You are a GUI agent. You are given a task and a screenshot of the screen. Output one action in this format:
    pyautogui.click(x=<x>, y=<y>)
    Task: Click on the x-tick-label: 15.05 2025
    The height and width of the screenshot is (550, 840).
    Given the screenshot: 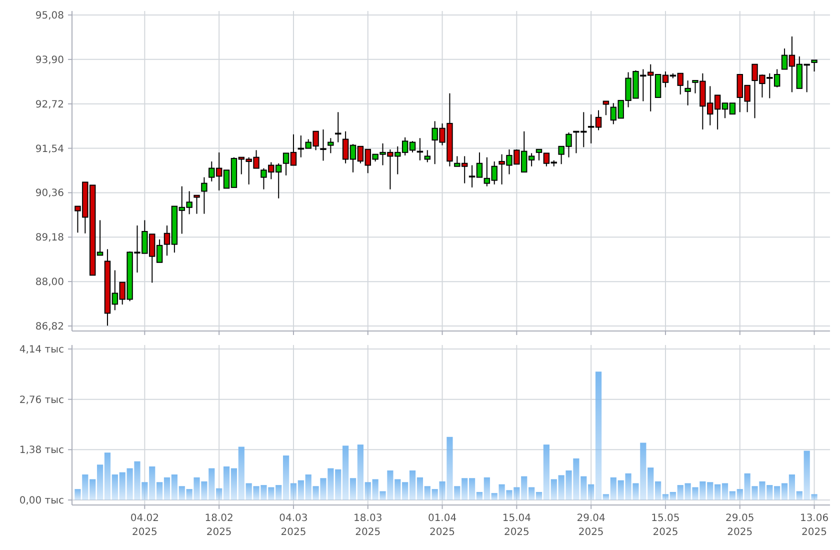 What is the action you would take?
    pyautogui.click(x=665, y=525)
    